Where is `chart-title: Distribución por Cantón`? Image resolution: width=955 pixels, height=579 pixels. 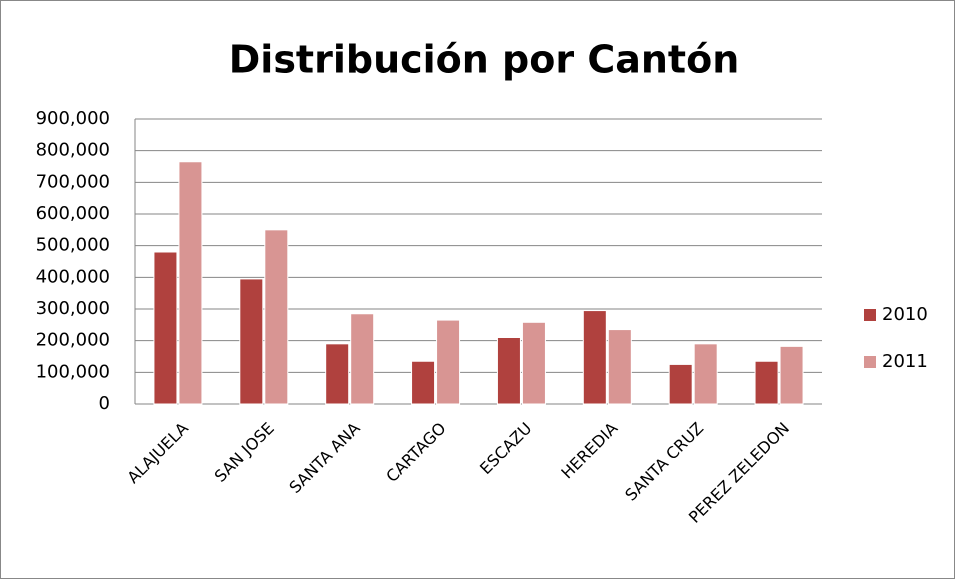
chart-title: Distribución por Cantón is located at coordinates (484, 60).